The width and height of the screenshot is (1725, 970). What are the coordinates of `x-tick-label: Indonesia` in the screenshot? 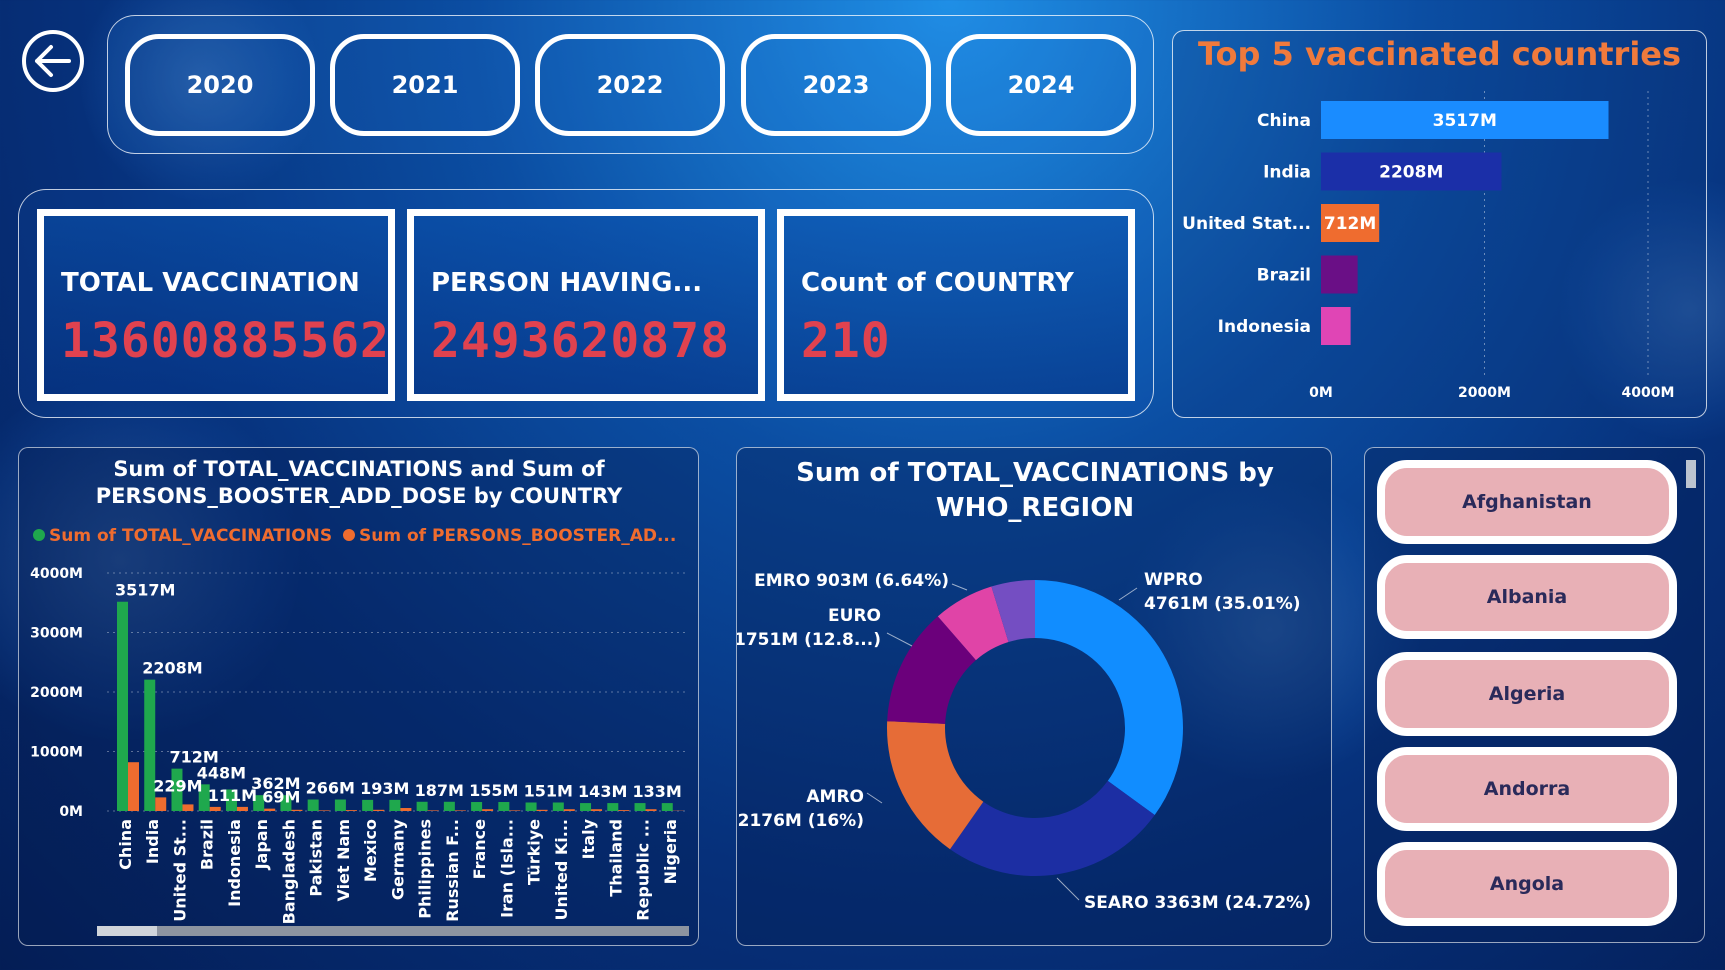 It's located at (234, 863).